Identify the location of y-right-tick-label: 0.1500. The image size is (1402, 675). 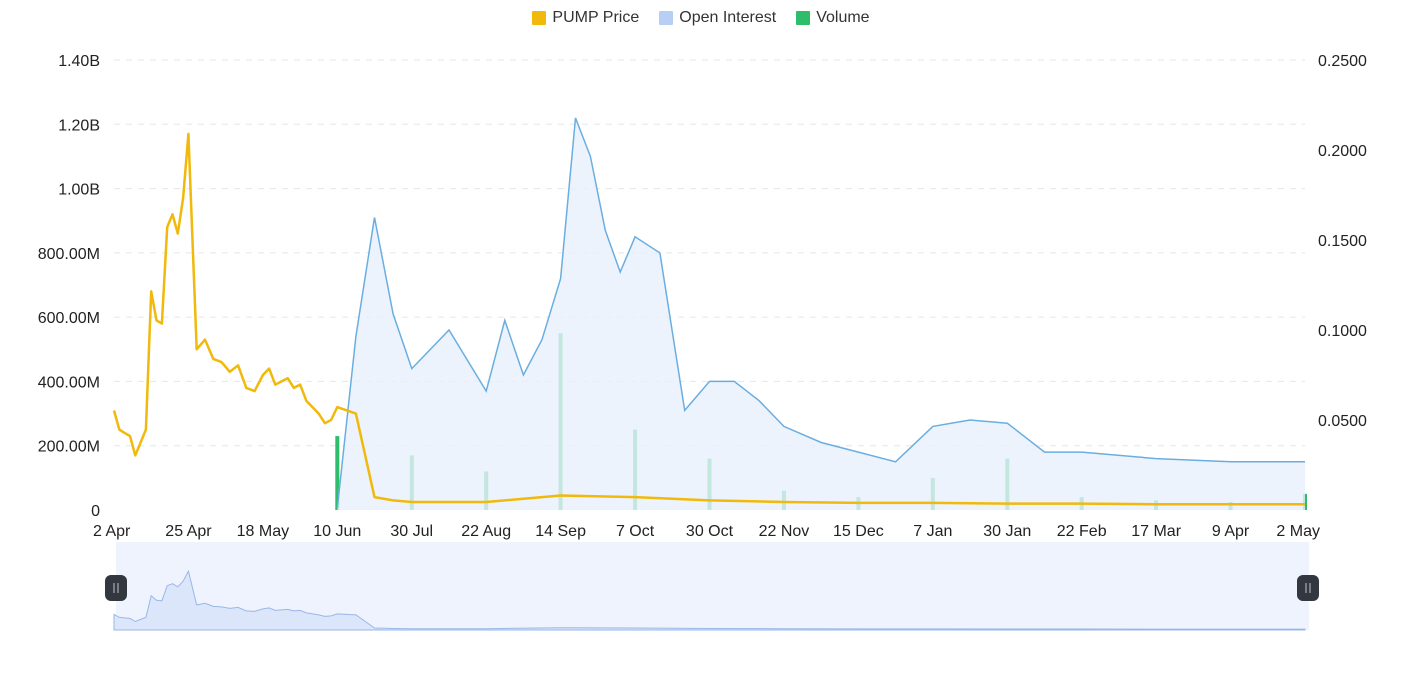
(1342, 241).